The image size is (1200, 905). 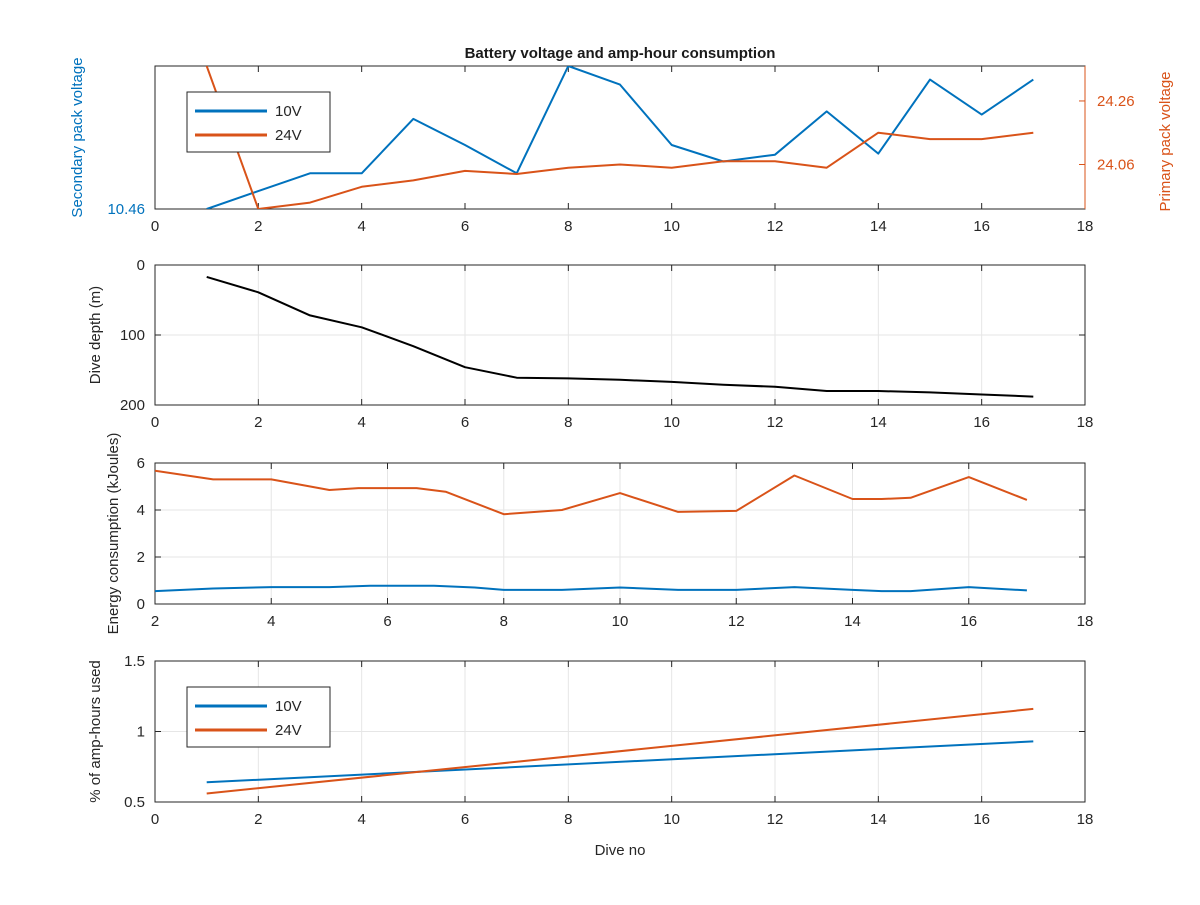 What do you see at coordinates (95, 731) in the screenshot?
I see `y-axis-label: % of amp-hours used` at bounding box center [95, 731].